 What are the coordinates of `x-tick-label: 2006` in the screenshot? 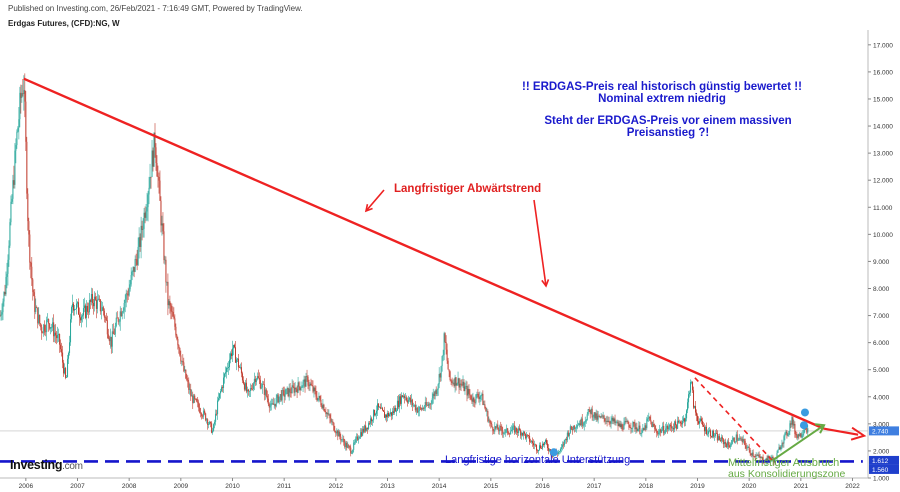 It's located at (26, 486).